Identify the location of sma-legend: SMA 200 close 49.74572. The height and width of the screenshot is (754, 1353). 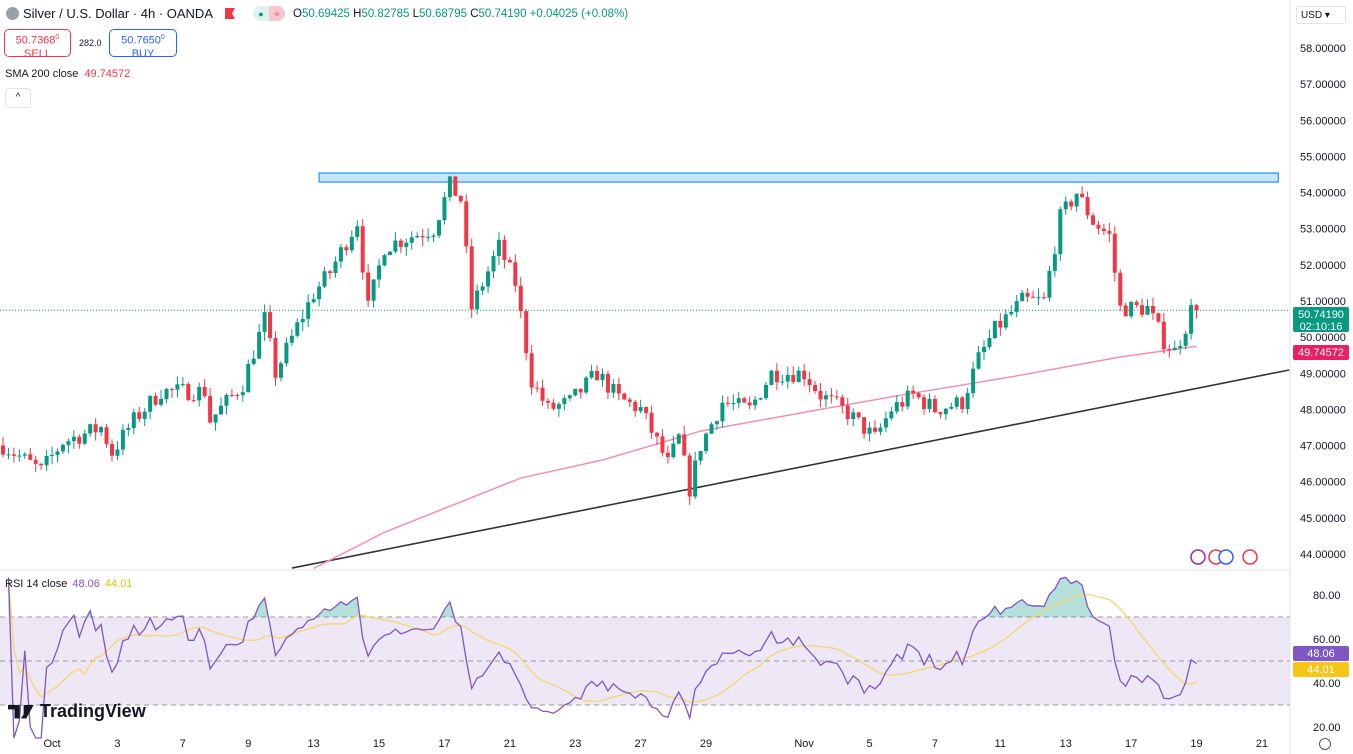
(68, 74).